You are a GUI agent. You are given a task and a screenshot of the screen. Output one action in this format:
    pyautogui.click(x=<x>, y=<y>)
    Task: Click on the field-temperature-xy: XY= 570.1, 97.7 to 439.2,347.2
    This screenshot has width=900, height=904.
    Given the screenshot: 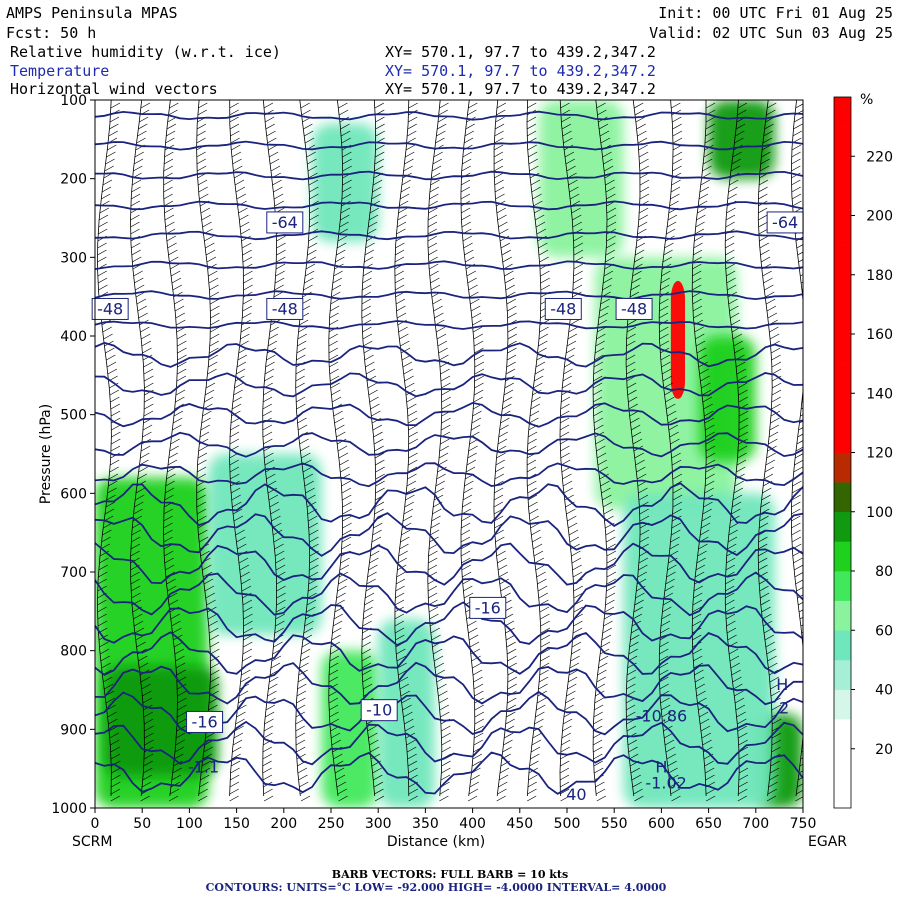 What is the action you would take?
    pyautogui.click(x=520, y=71)
    